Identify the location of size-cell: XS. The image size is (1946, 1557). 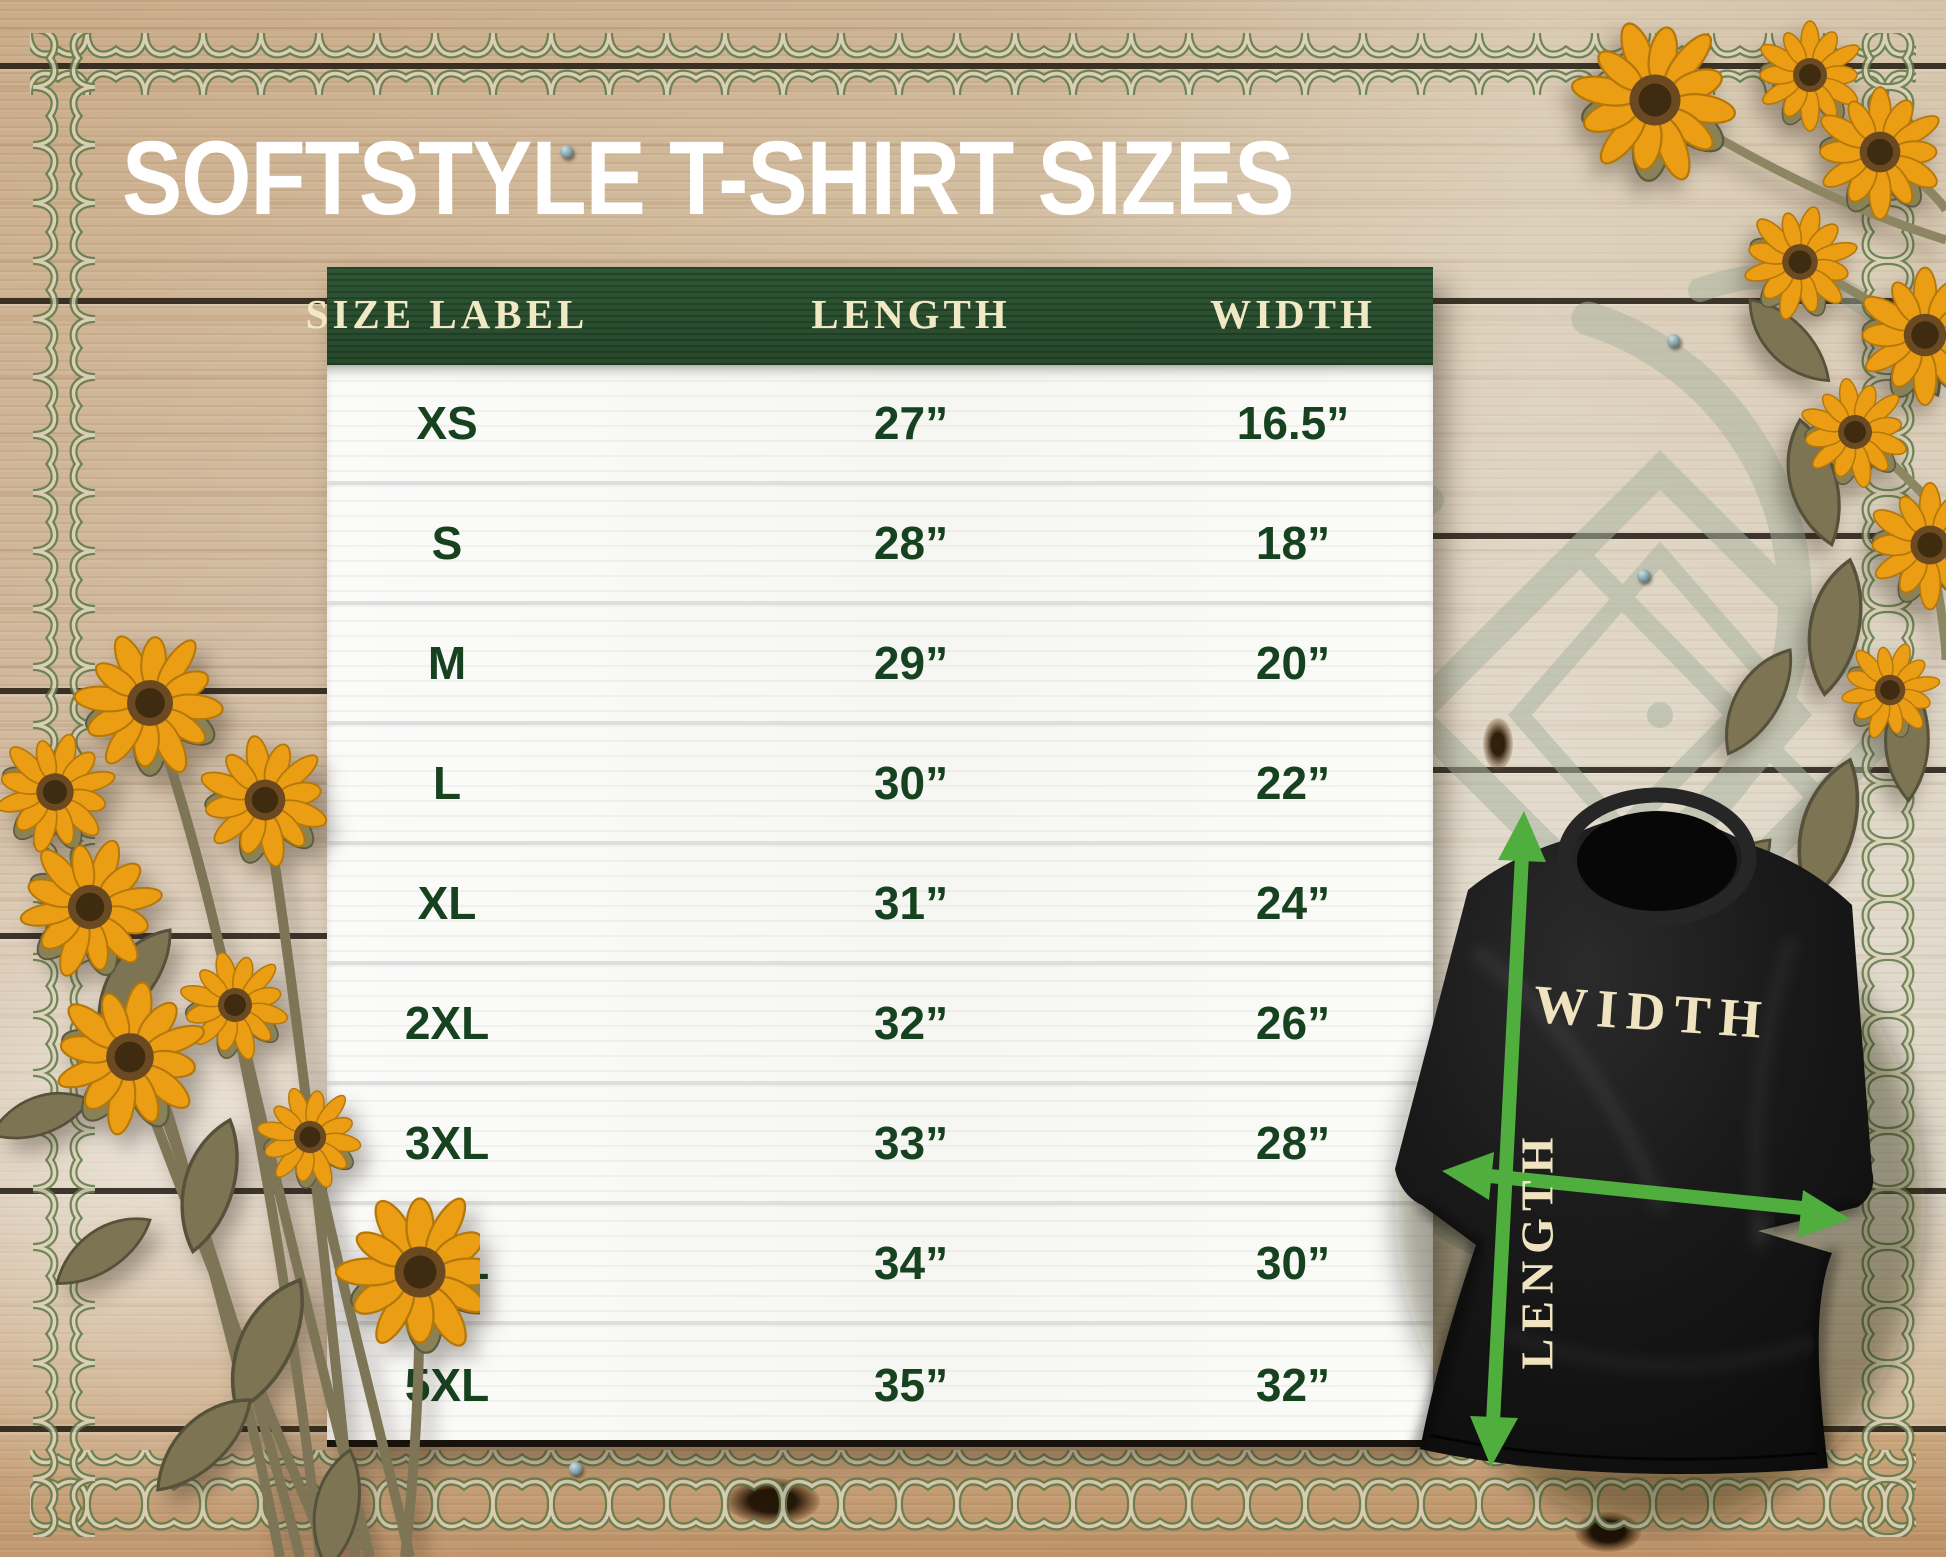
(447, 423).